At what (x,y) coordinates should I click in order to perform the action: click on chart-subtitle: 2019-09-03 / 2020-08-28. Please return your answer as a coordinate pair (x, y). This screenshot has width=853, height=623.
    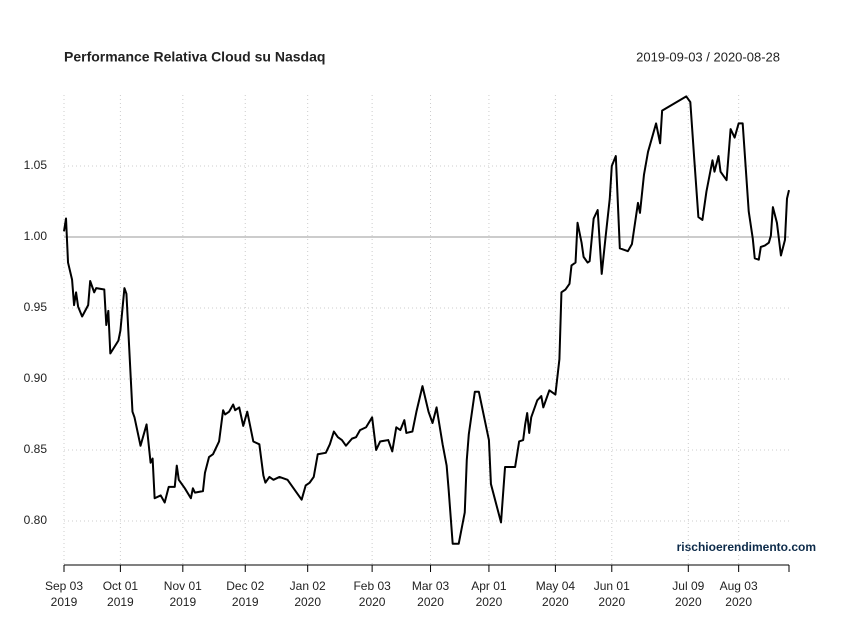
    Looking at the image, I should click on (708, 56).